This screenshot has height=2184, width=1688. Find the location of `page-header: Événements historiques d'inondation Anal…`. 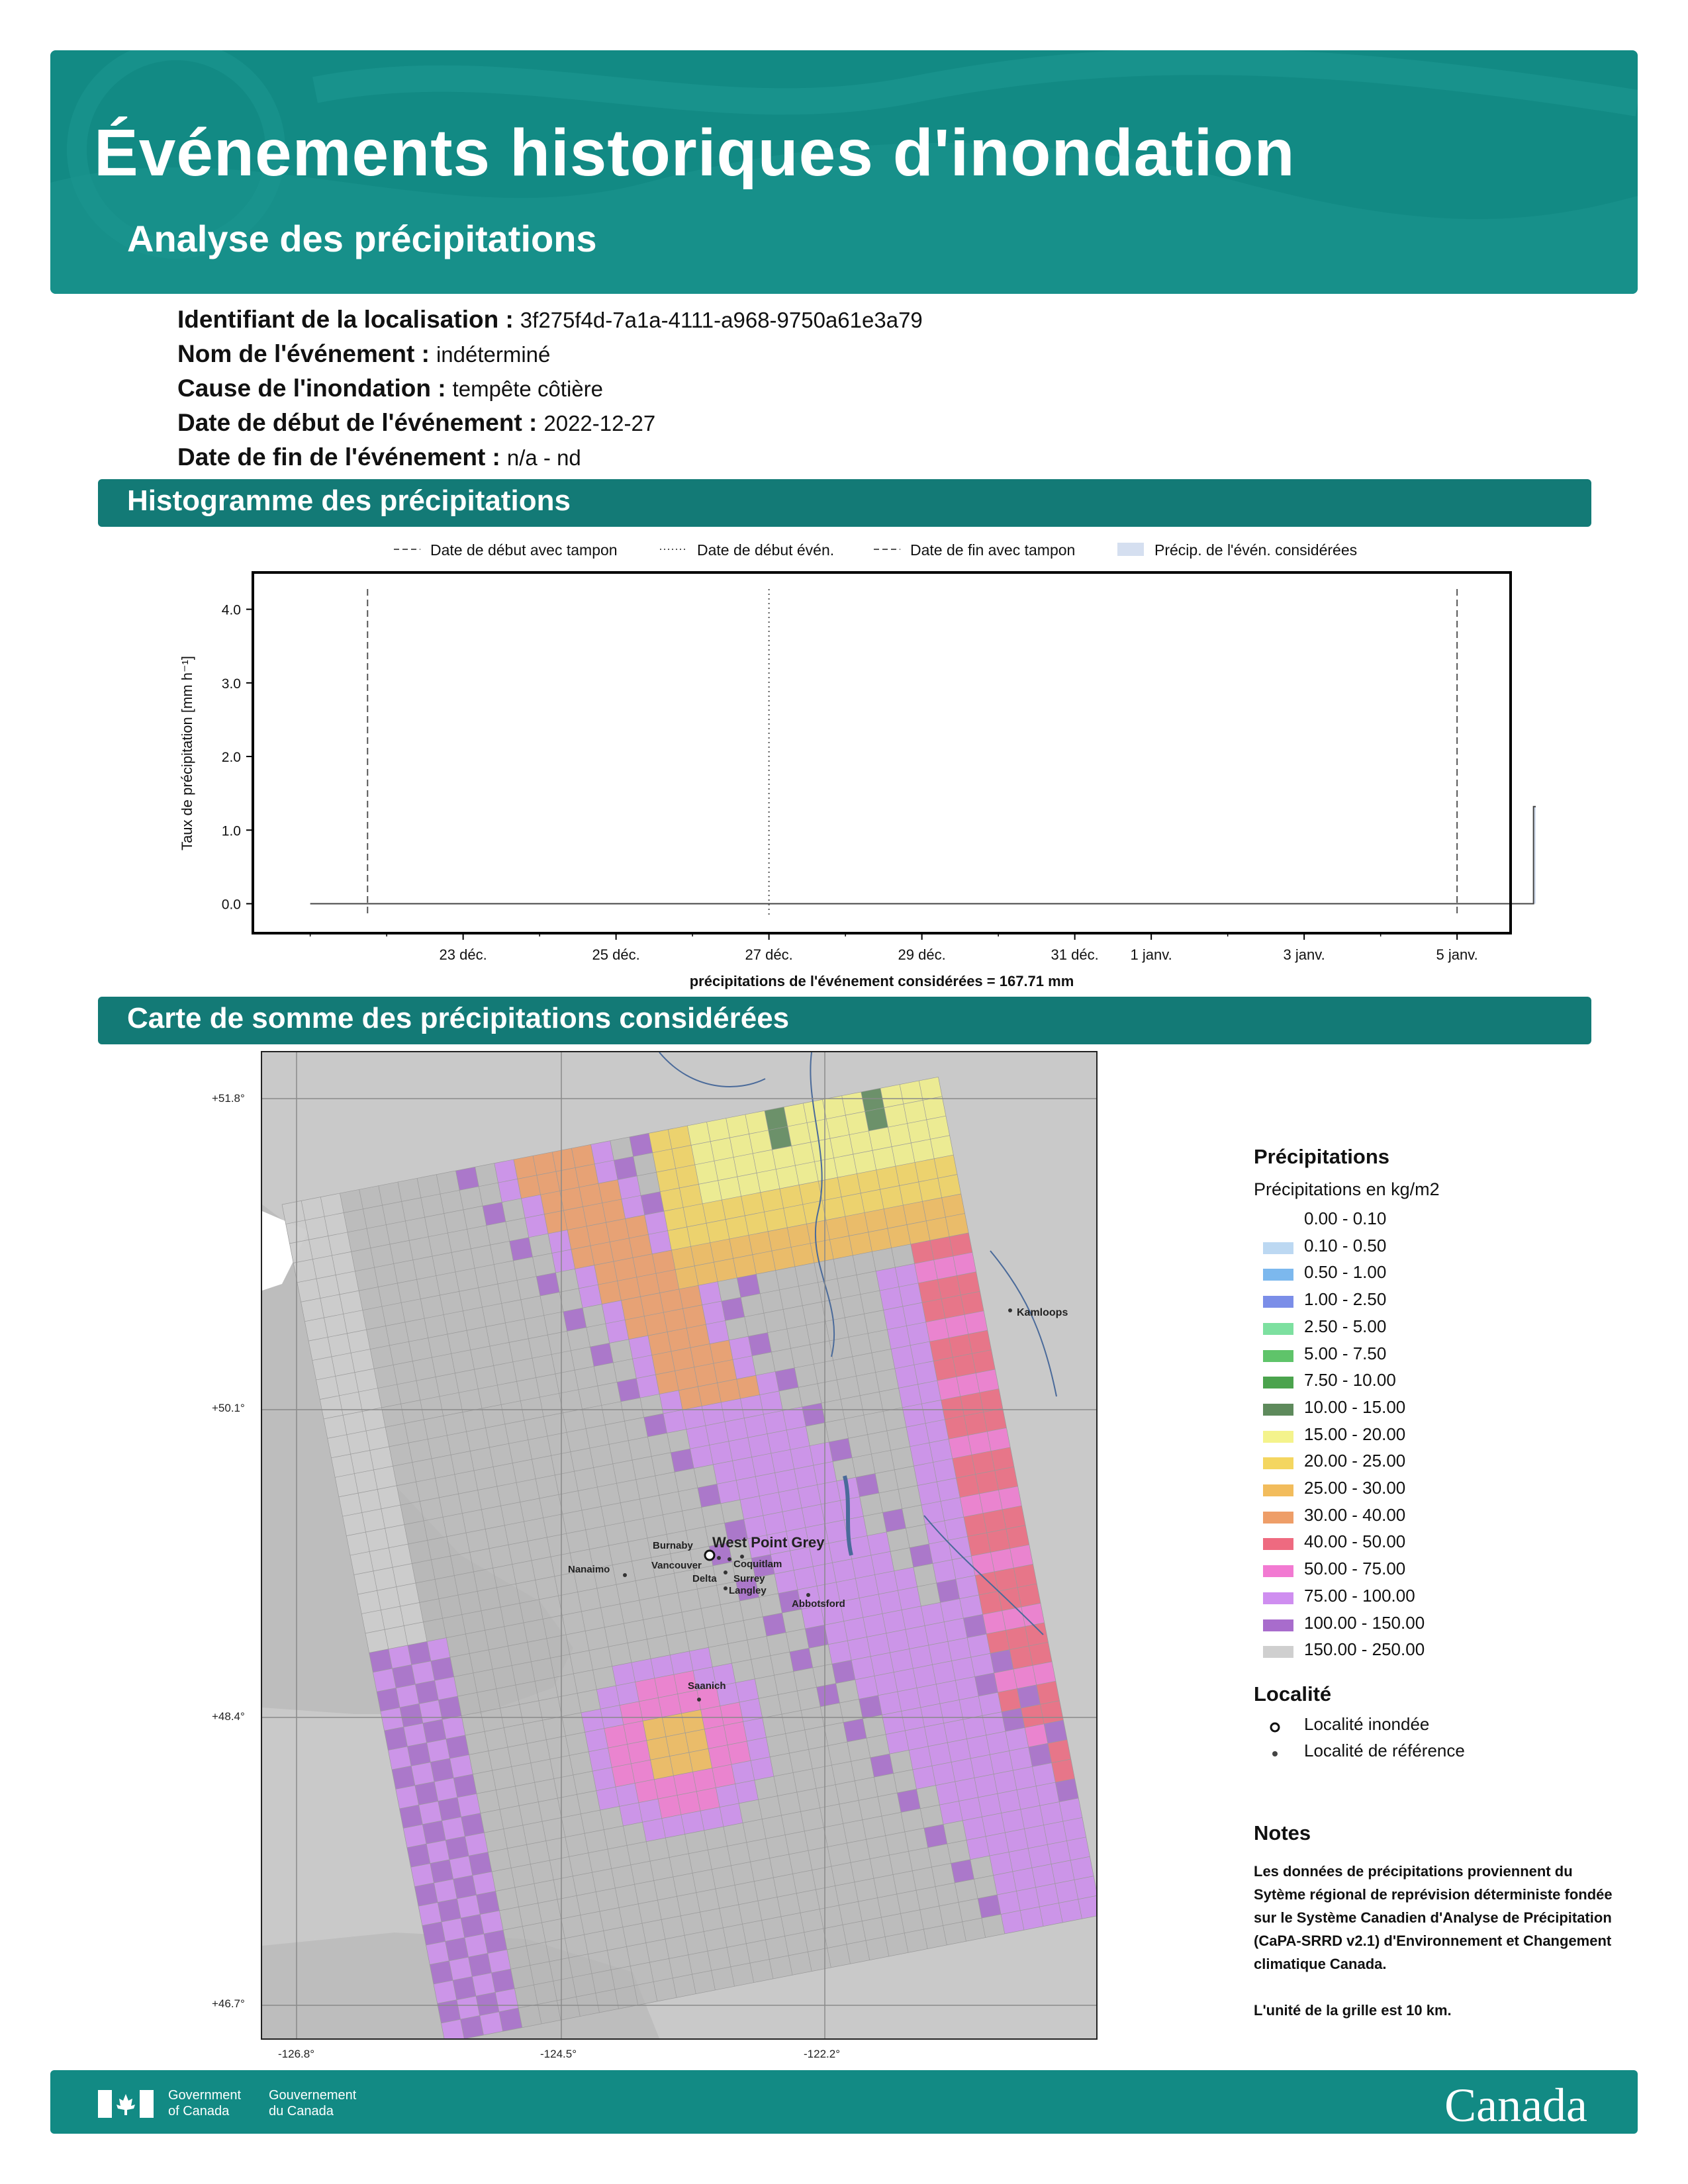

page-header: Événements historiques d'inondation Anal… is located at coordinates (844, 172).